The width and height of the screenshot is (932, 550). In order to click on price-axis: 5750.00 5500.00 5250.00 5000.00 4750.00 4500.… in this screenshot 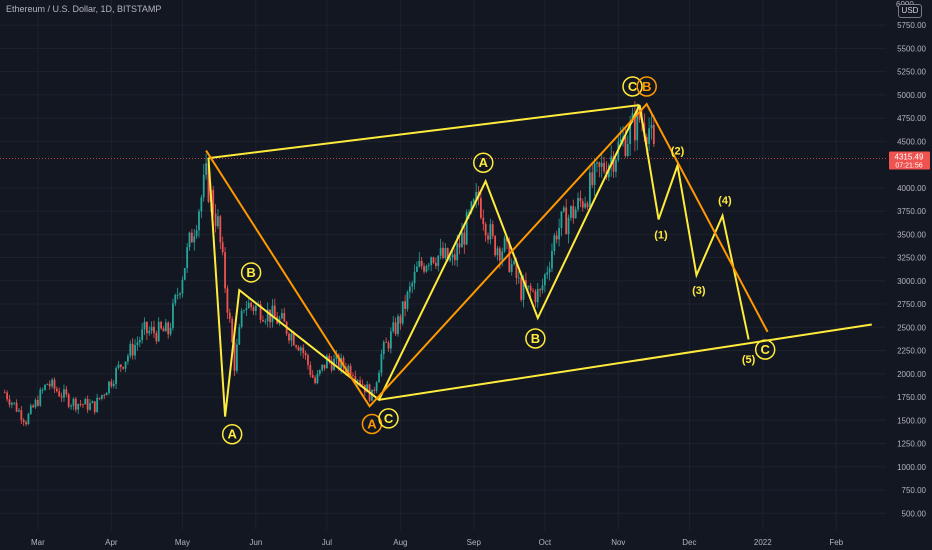, I will do `click(911, 269)`.